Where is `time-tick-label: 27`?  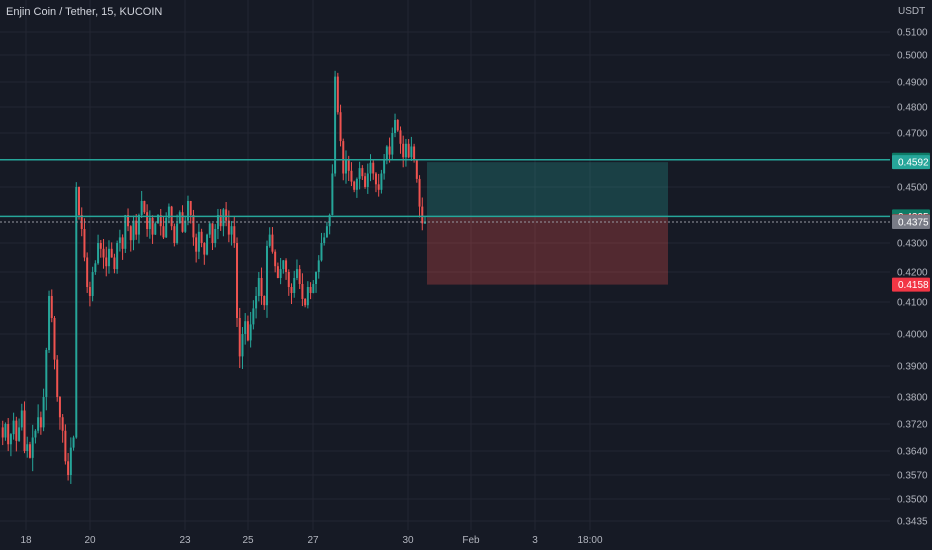
time-tick-label: 27 is located at coordinates (313, 540).